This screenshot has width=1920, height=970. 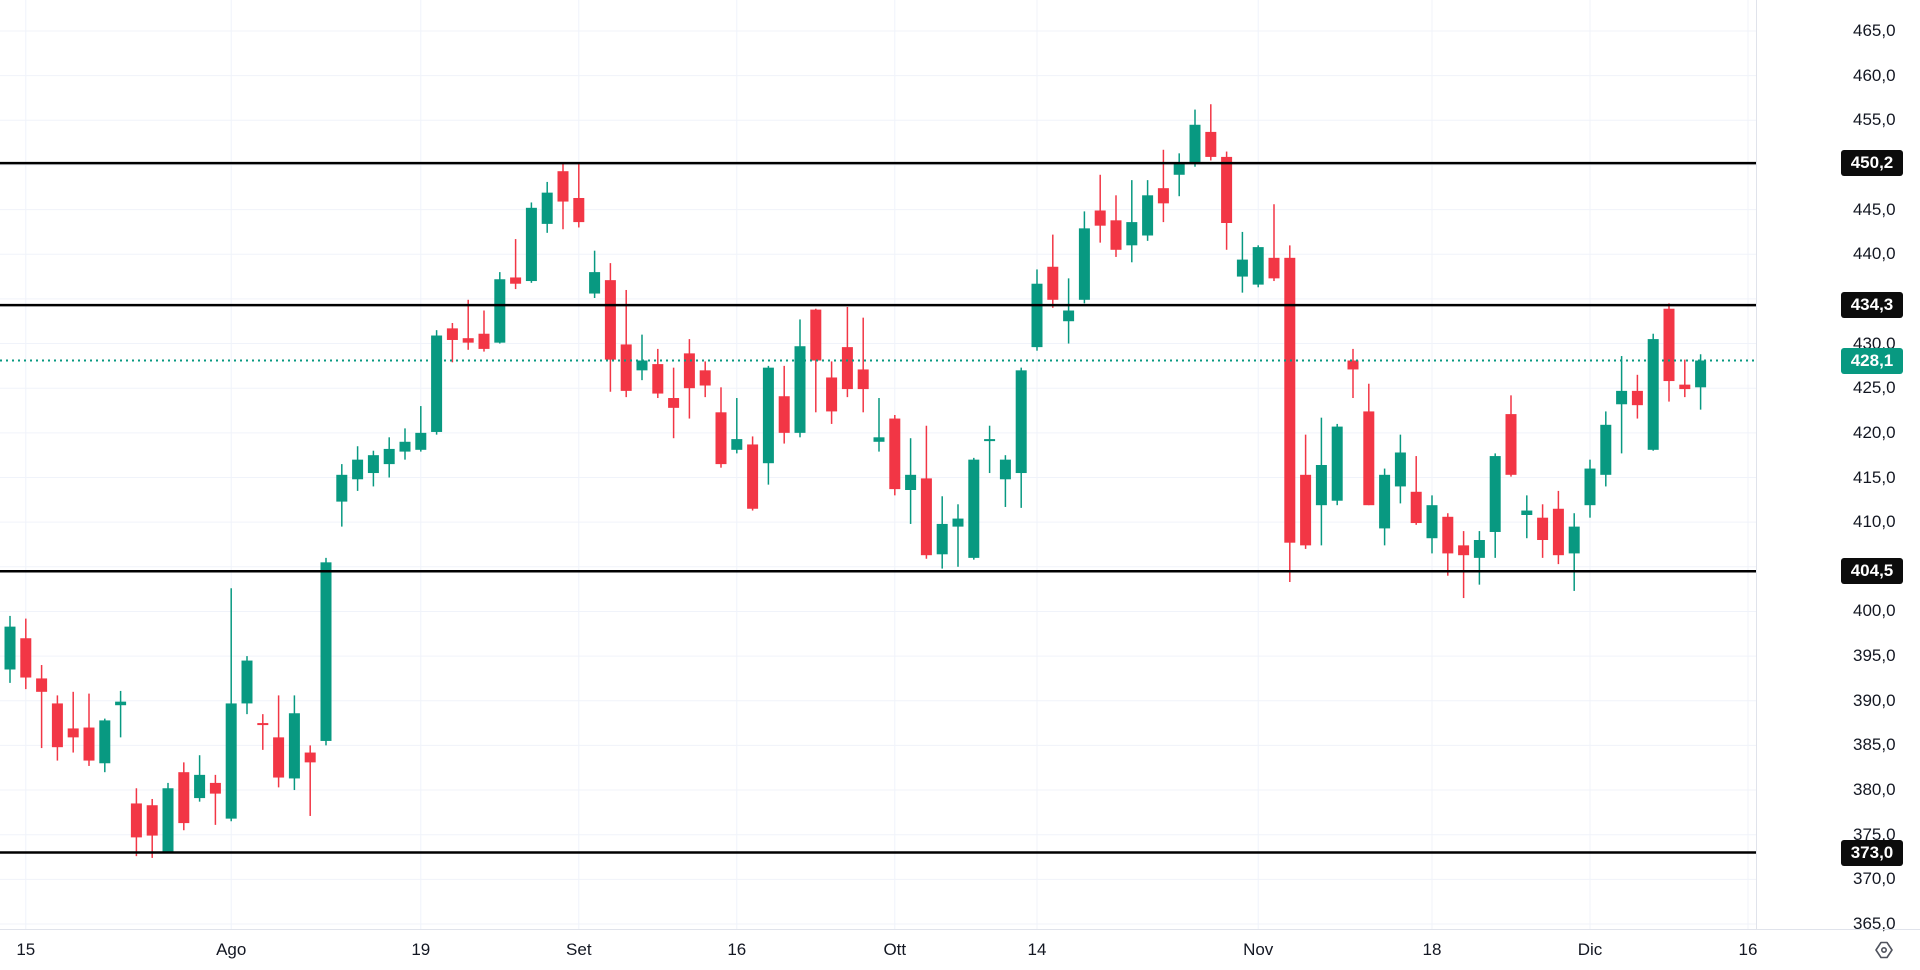 What do you see at coordinates (1884, 950) in the screenshot?
I see `price-scale-settings-icon` at bounding box center [1884, 950].